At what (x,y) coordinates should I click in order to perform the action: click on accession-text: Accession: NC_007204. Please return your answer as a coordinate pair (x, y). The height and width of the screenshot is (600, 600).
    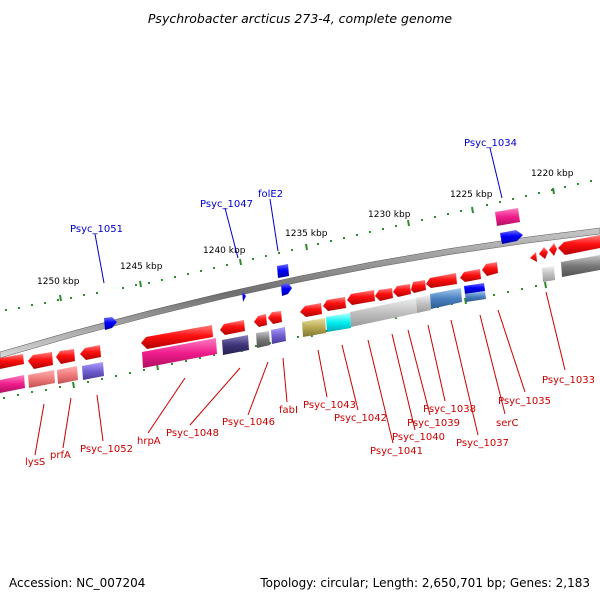
    Looking at the image, I should click on (77, 583).